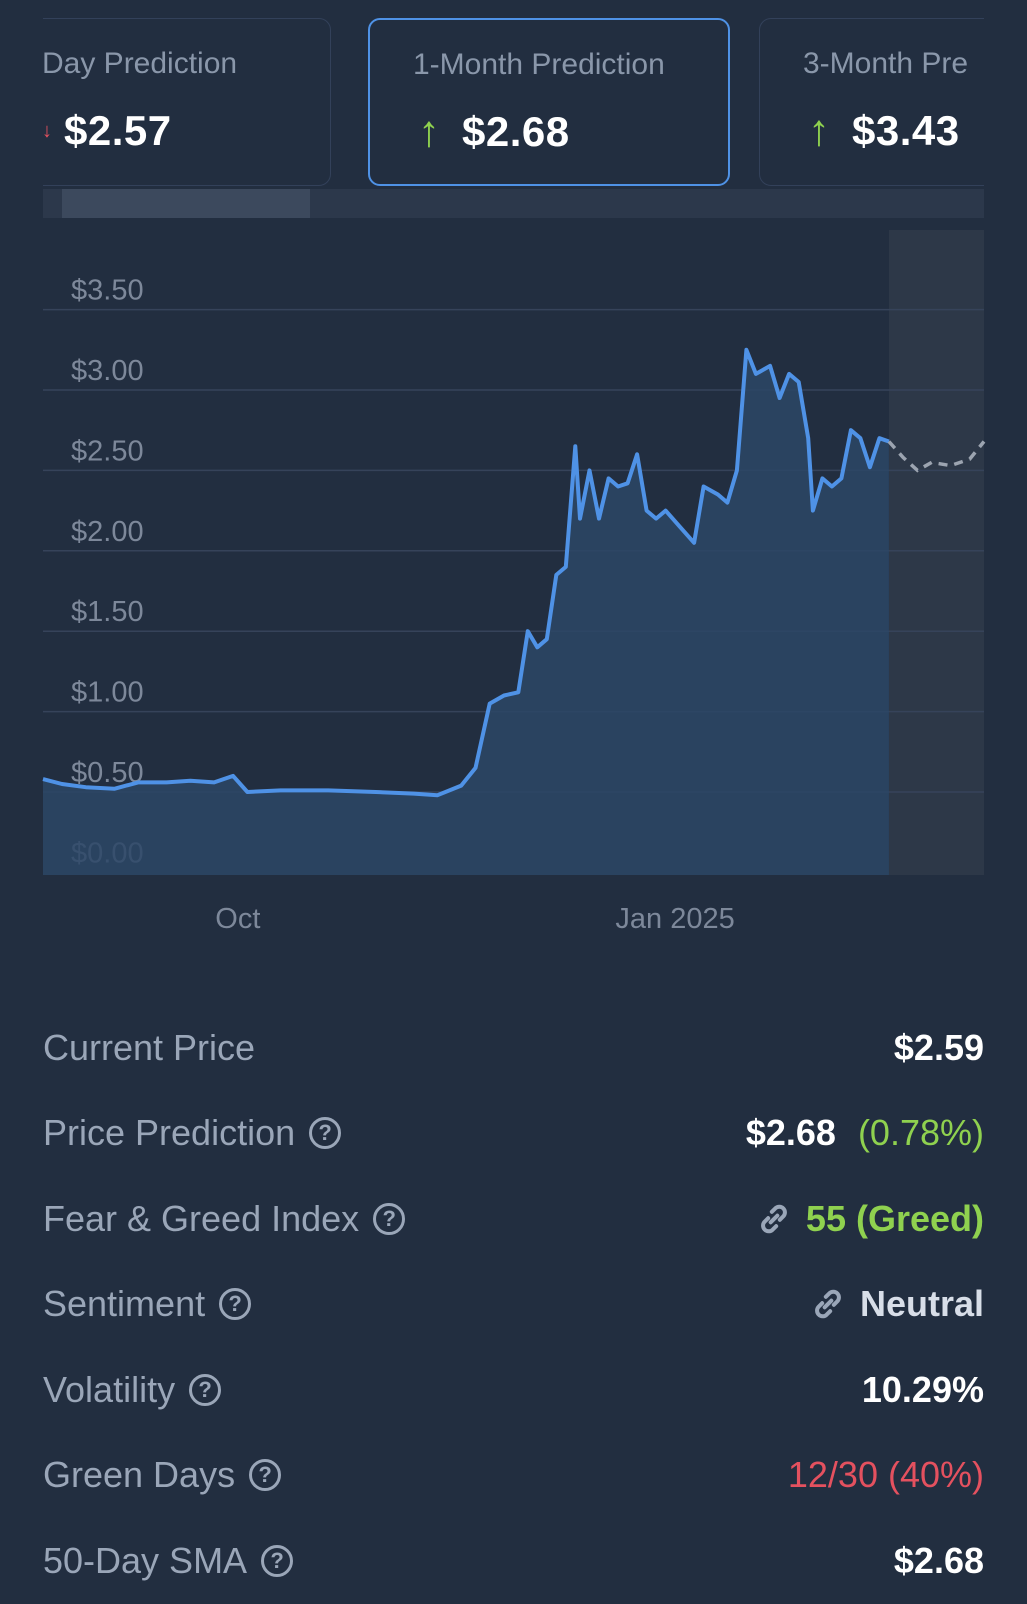 The height and width of the screenshot is (1604, 1027). What do you see at coordinates (885, 1475) in the screenshot?
I see `stat-value: 12/30 (40%)` at bounding box center [885, 1475].